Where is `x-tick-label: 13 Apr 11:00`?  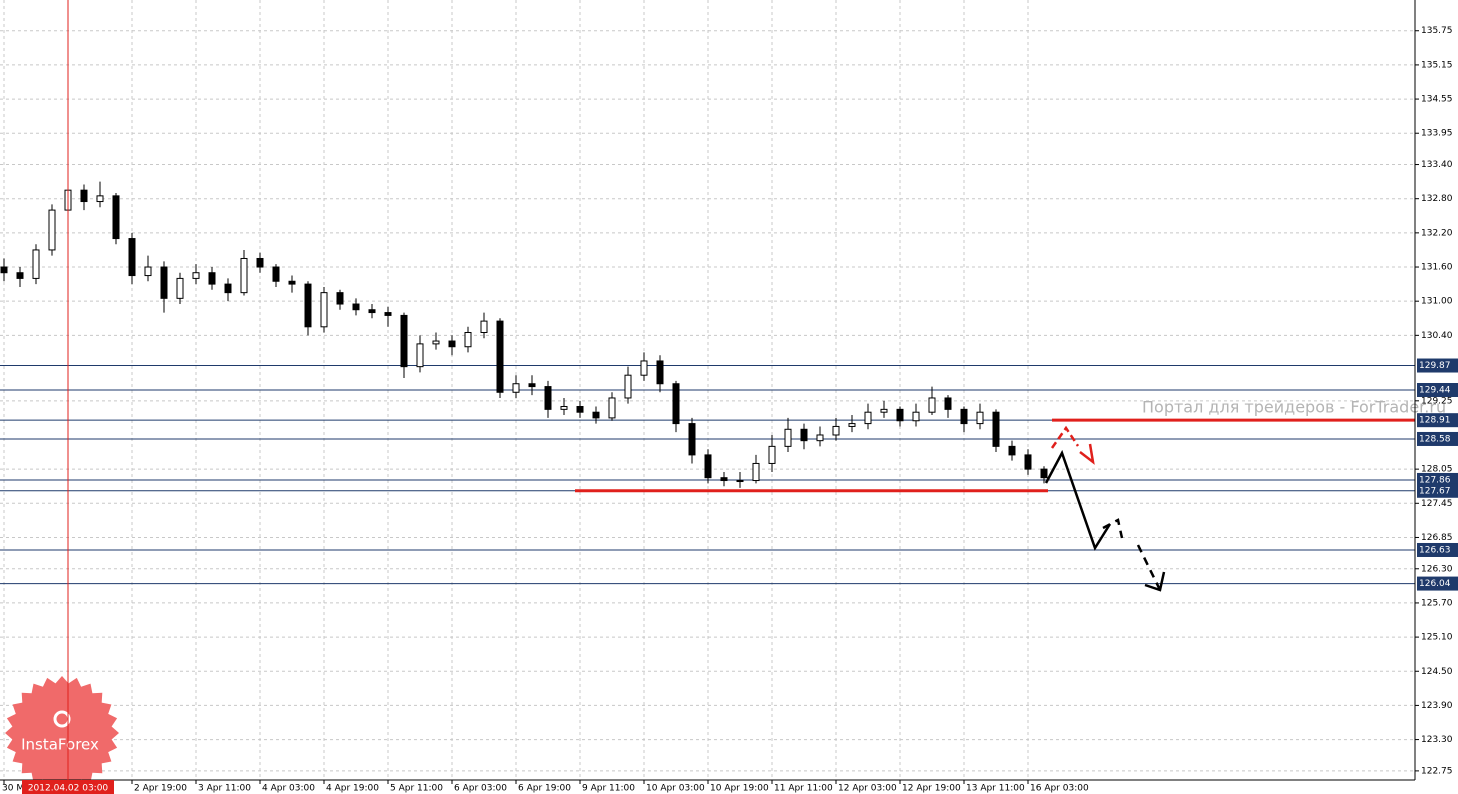 x-tick-label: 13 Apr 11:00 is located at coordinates (995, 789).